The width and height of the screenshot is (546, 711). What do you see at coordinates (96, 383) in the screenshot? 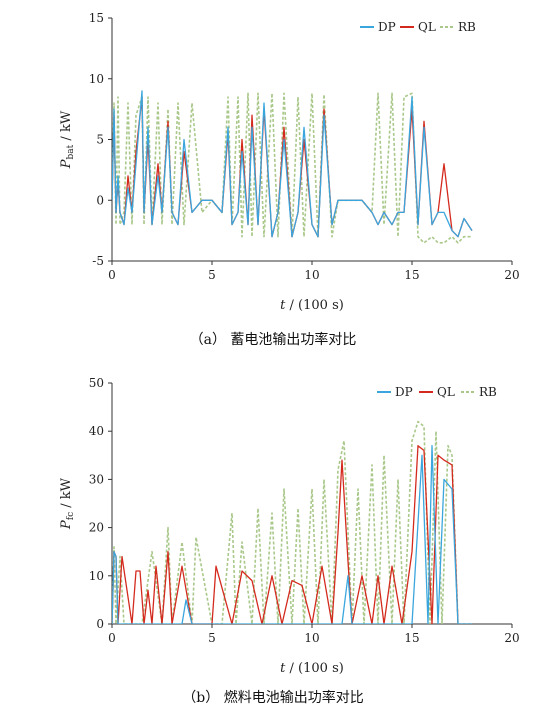
I see `y-tick-label: 50` at bounding box center [96, 383].